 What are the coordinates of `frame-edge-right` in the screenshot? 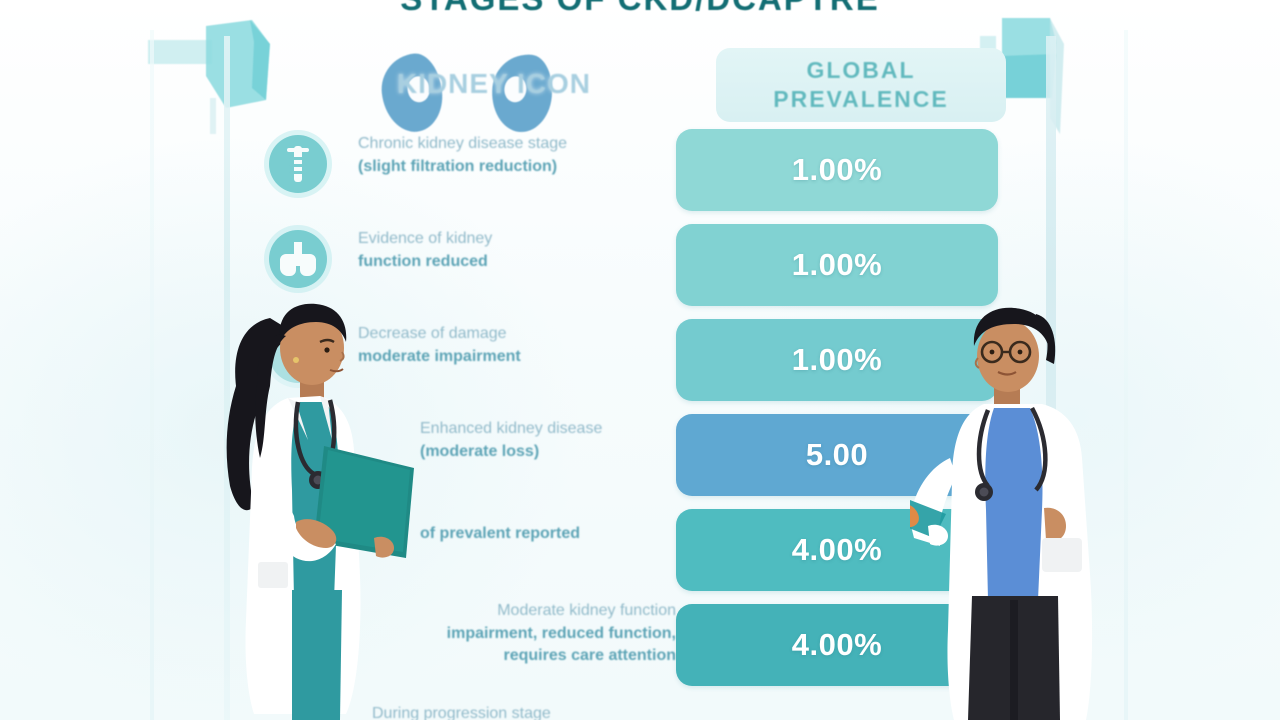 It's located at (1126, 375).